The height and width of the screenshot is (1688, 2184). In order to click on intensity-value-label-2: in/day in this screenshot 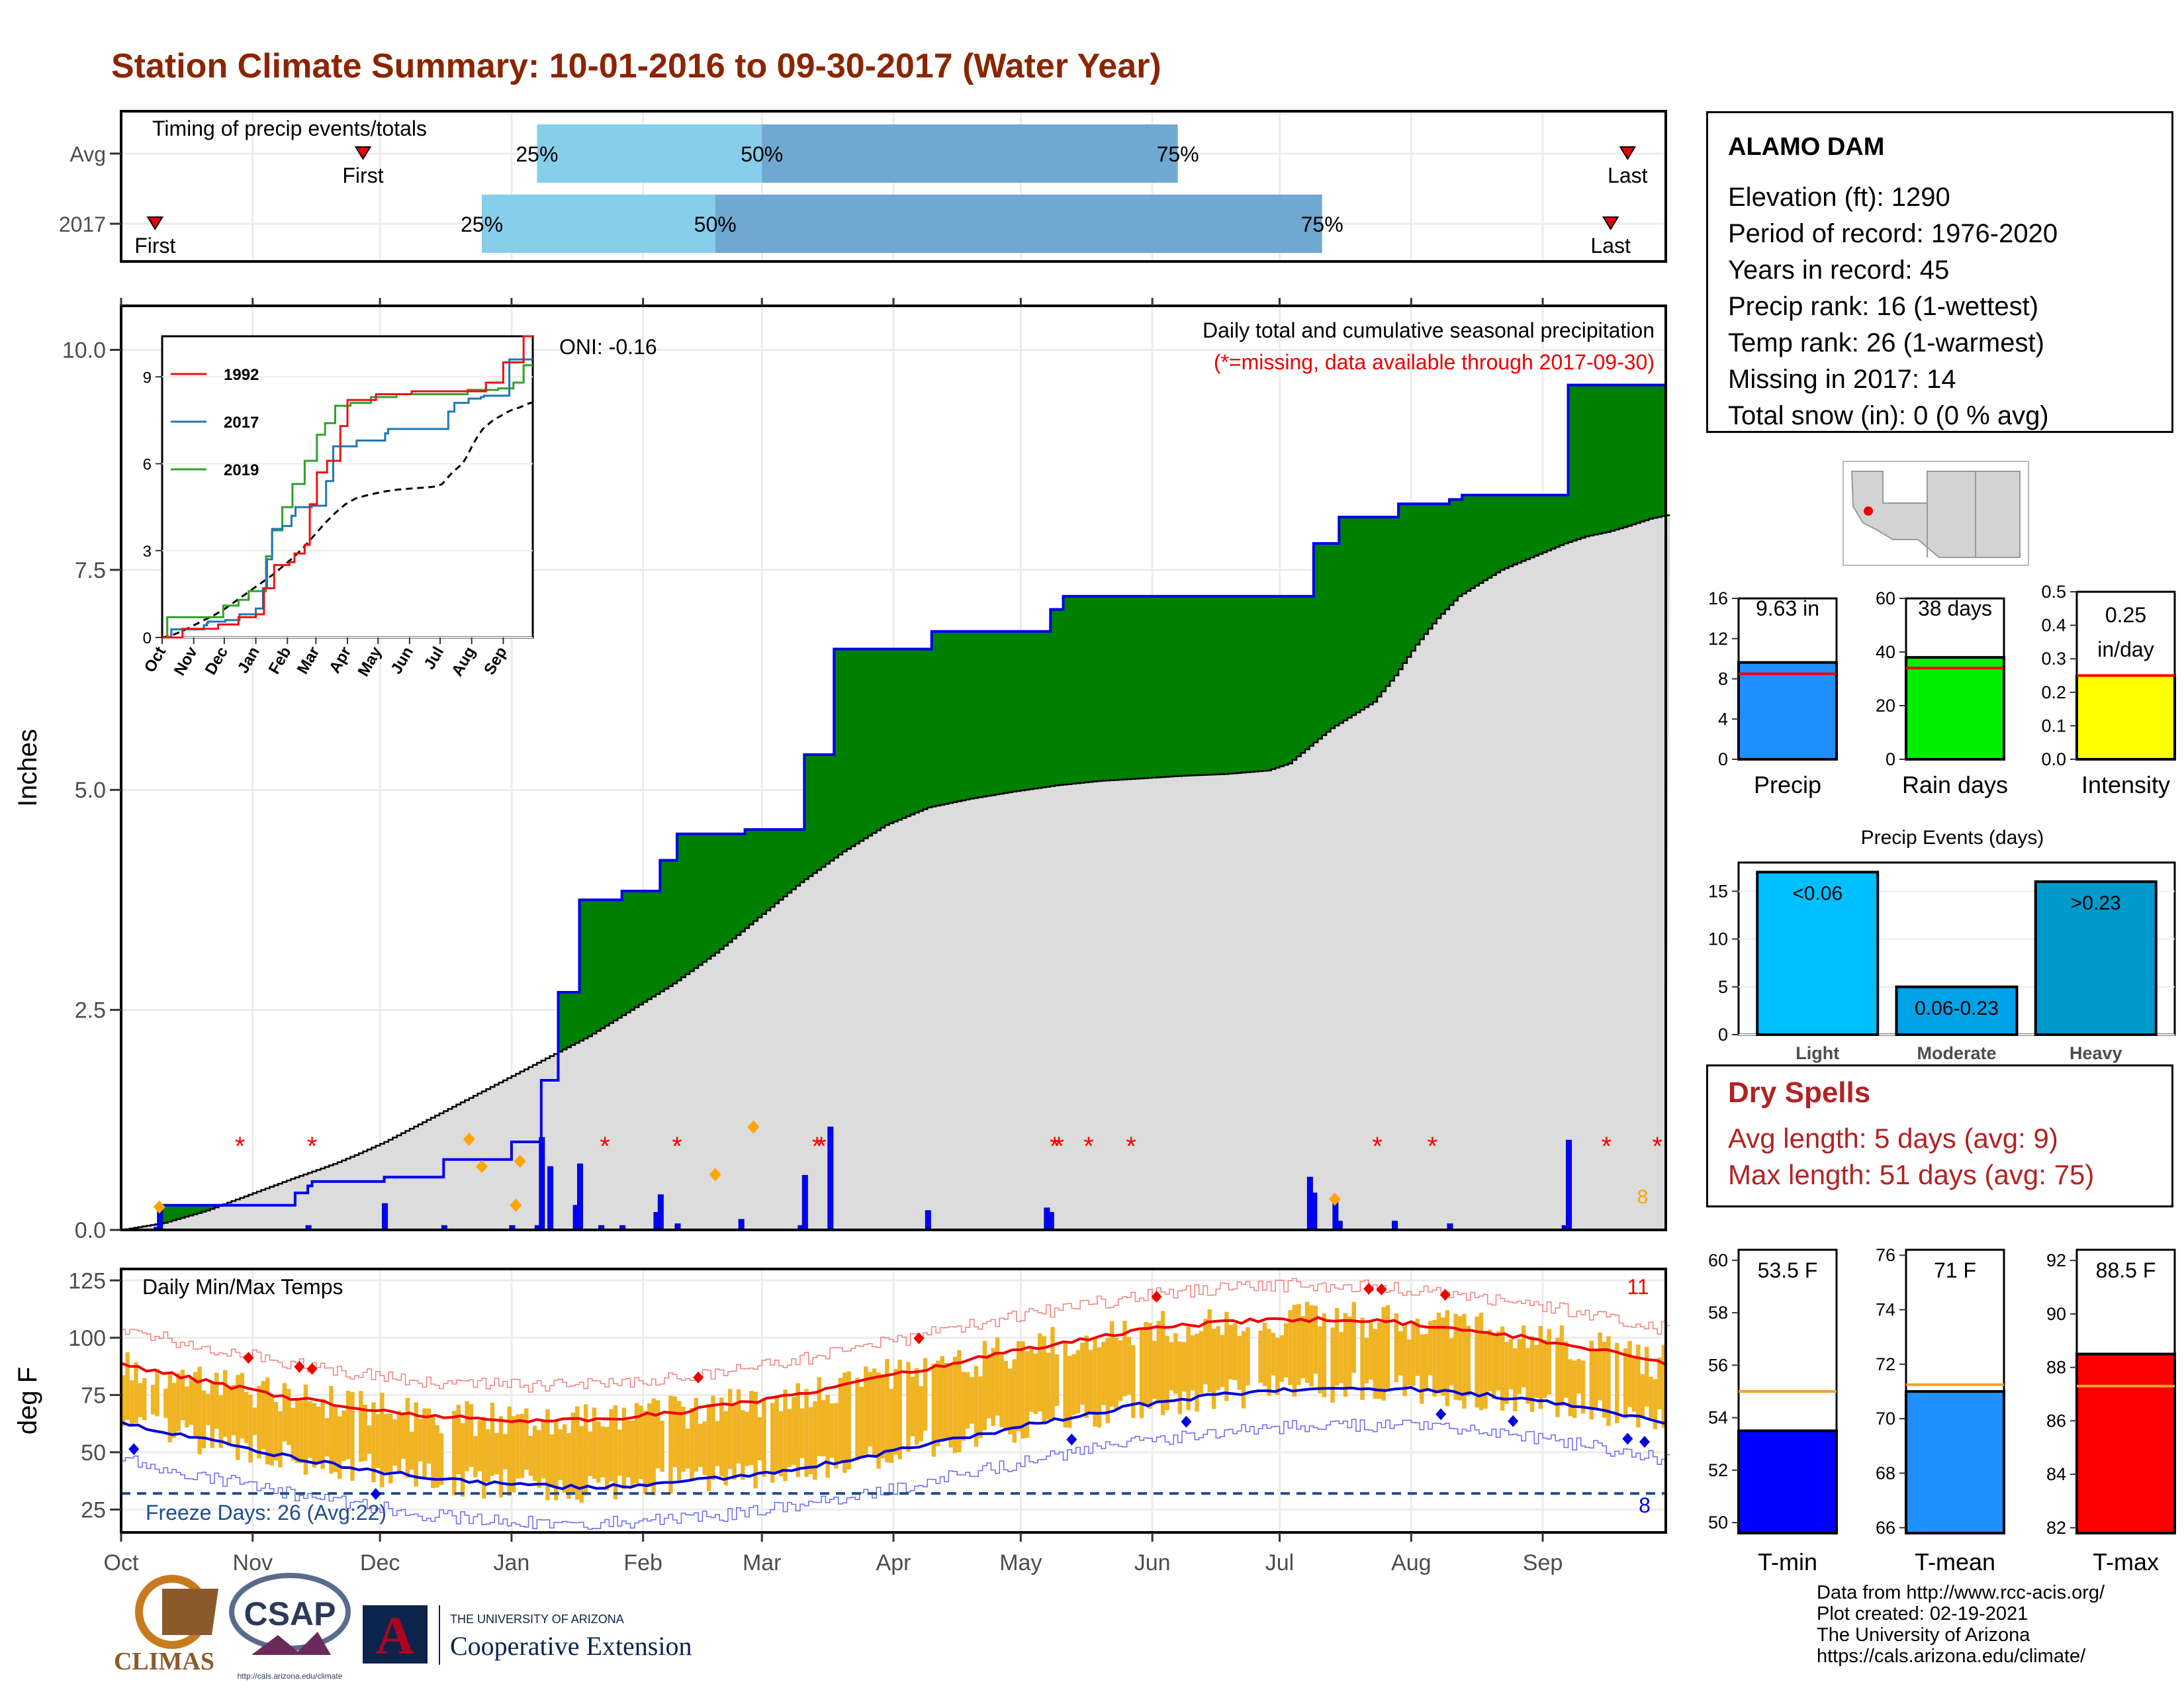, I will do `click(2125, 649)`.